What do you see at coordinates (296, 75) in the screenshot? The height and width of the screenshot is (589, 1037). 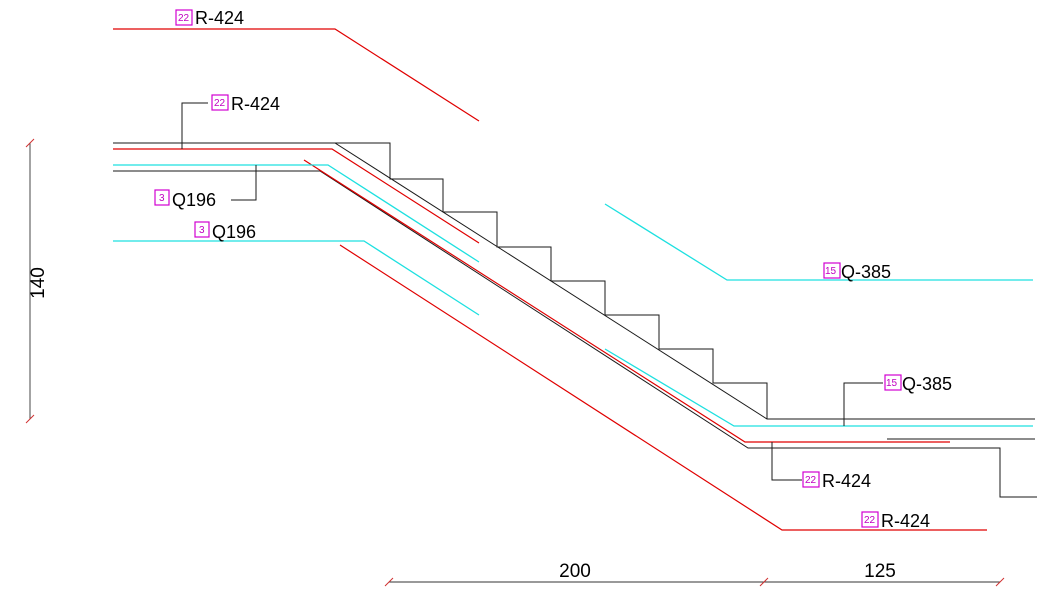 I see `rebar-top-bent` at bounding box center [296, 75].